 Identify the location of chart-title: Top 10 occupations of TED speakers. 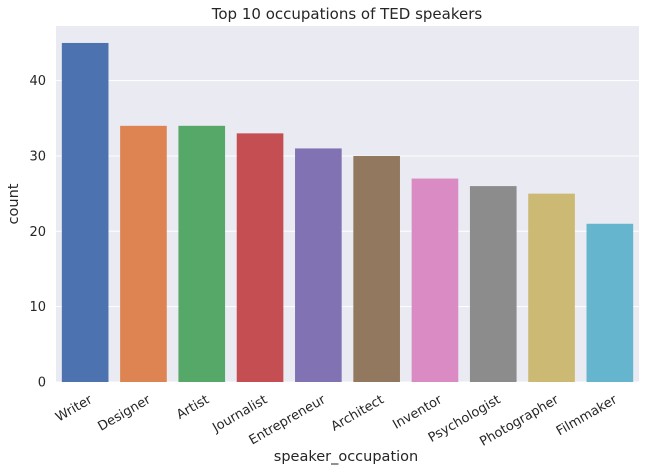
(347, 14).